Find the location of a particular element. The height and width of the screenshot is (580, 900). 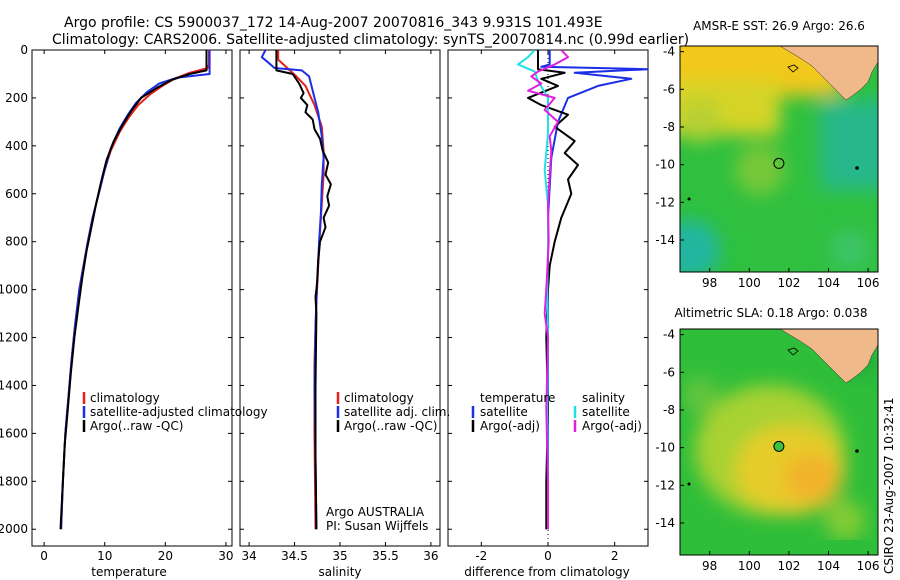

diff-legend-temp-satellite: satellite is located at coordinates (504, 412).